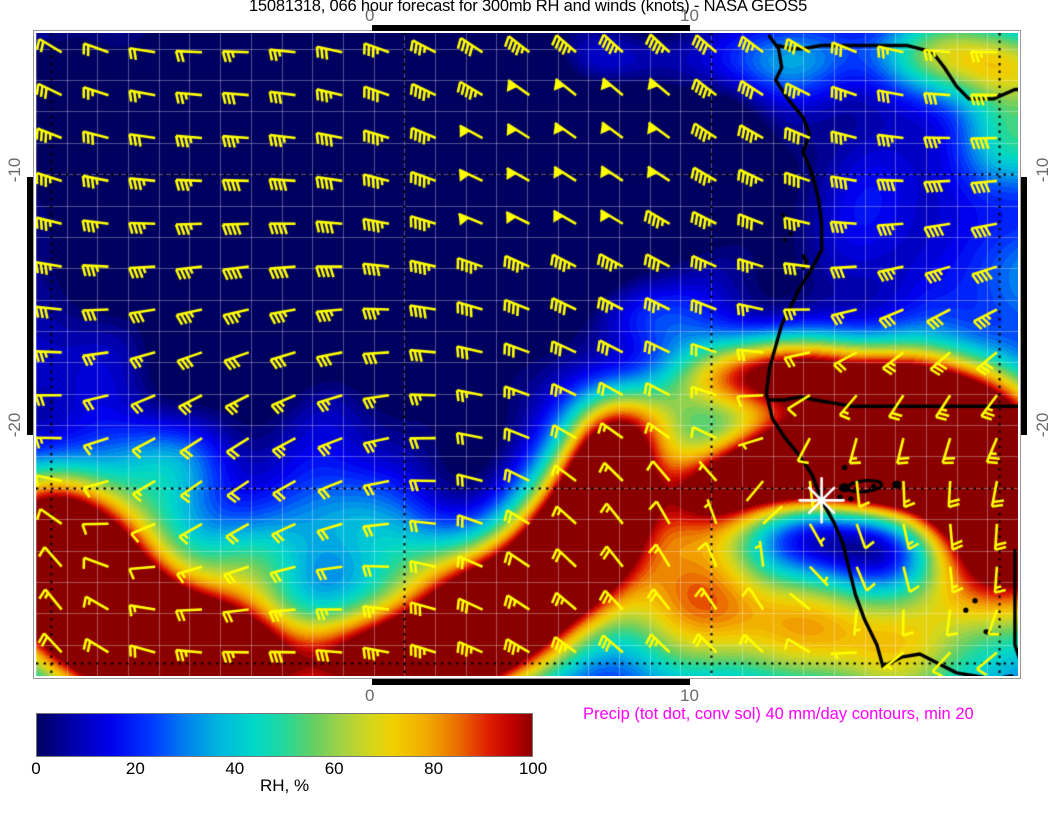 The width and height of the screenshot is (1056, 816). I want to click on axis-bar-right, so click(1024, 306).